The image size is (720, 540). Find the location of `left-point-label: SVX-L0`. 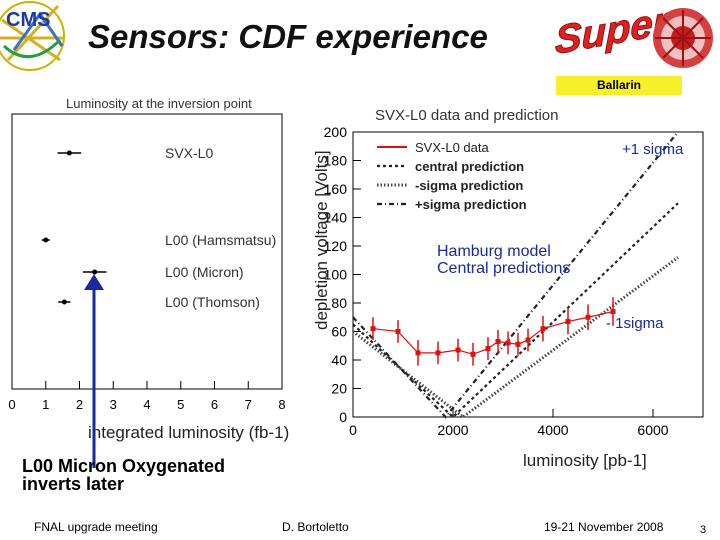

left-point-label: SVX-L0 is located at coordinates (189, 153).